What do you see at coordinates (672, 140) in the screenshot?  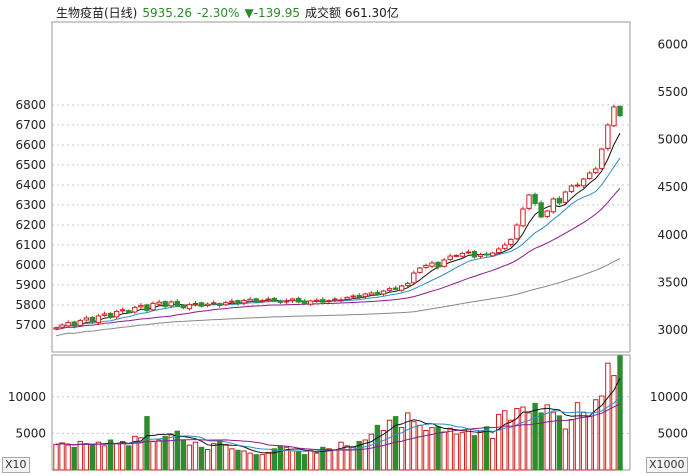 I see `right-tick-label: 5000` at bounding box center [672, 140].